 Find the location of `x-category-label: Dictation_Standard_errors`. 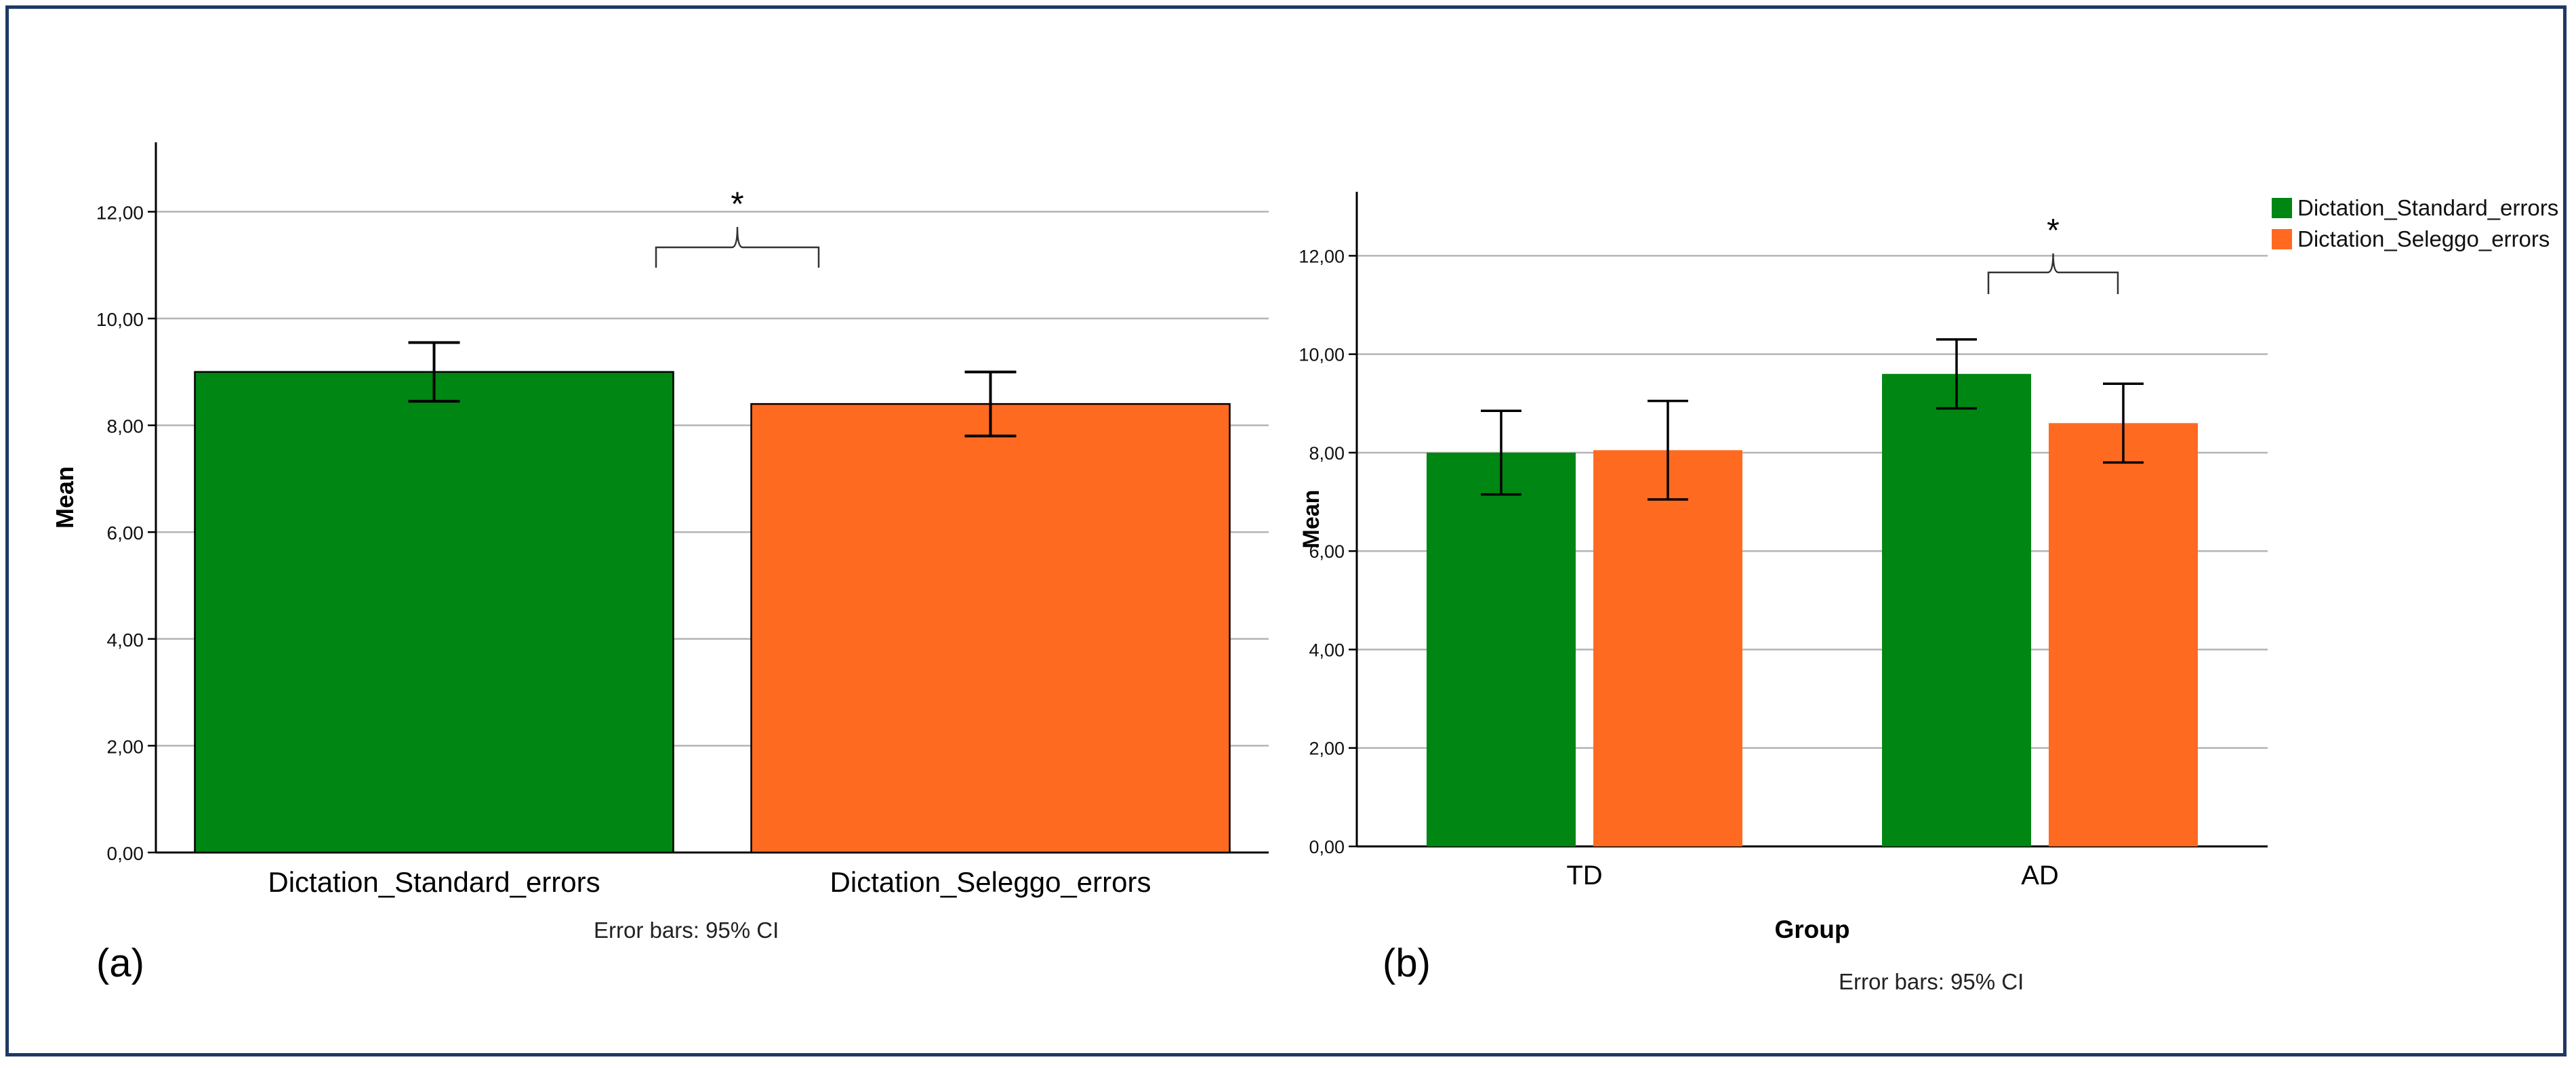

x-category-label: Dictation_Standard_errors is located at coordinates (434, 882).